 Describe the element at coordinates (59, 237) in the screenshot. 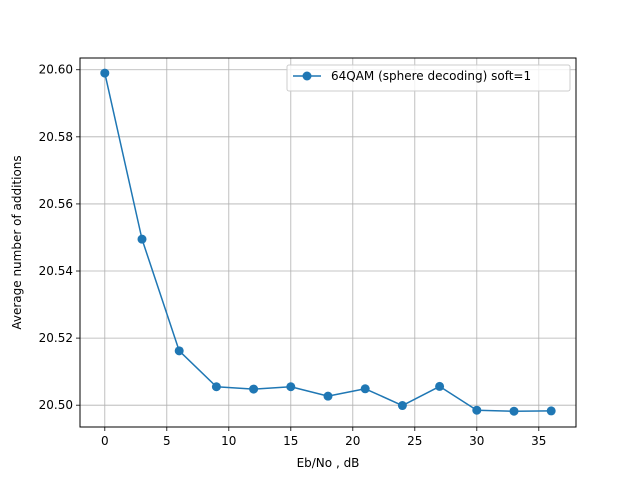

I see `y-axis-ticks: 20.50 20.52 20.54 20.56 20.58 20.60` at that location.